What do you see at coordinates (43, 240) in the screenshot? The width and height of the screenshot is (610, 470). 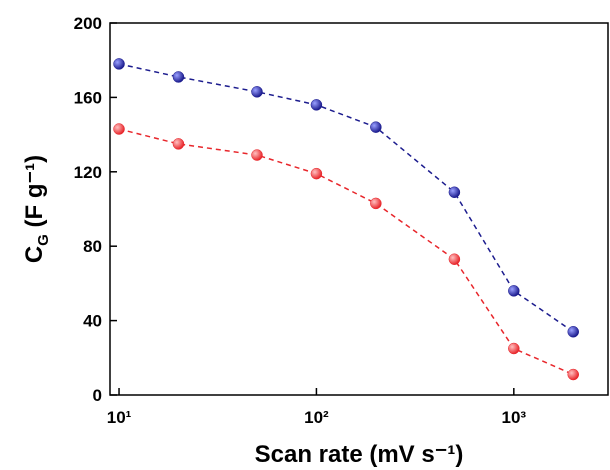 I see `y-label-sub: G` at bounding box center [43, 240].